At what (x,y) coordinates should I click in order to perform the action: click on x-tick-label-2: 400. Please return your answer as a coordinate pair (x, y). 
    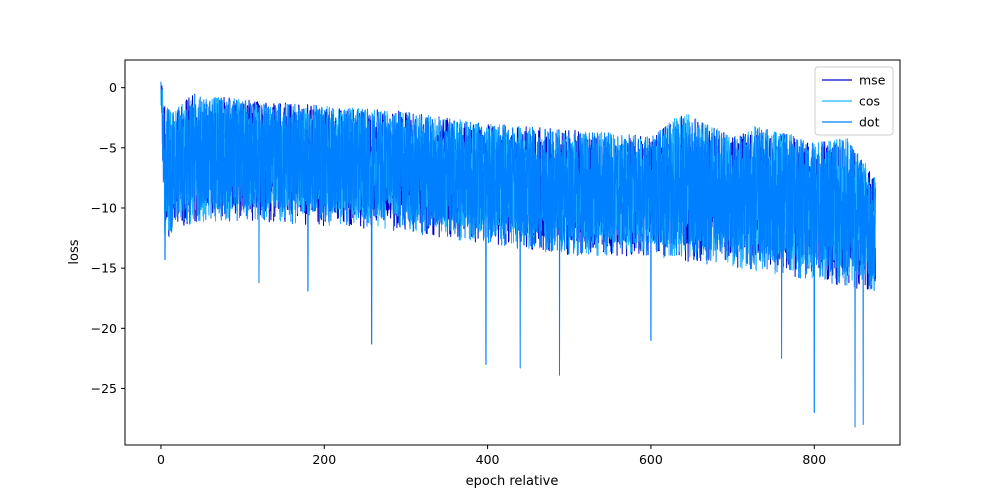
    Looking at the image, I should click on (488, 459).